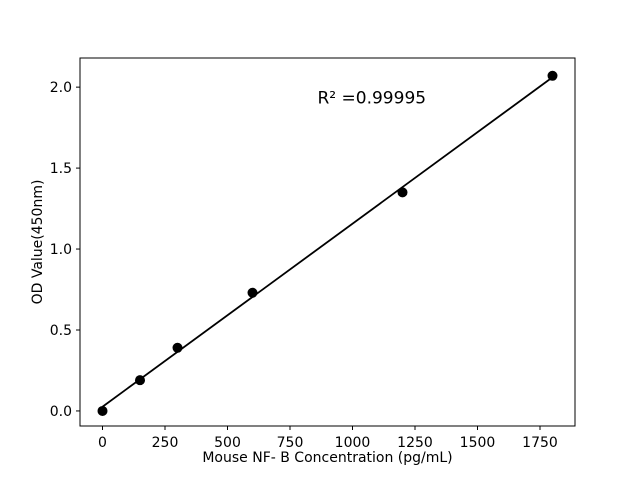 The width and height of the screenshot is (640, 484). What do you see at coordinates (372, 98) in the screenshot?
I see `r-squared-annotation: R² =0.99995` at bounding box center [372, 98].